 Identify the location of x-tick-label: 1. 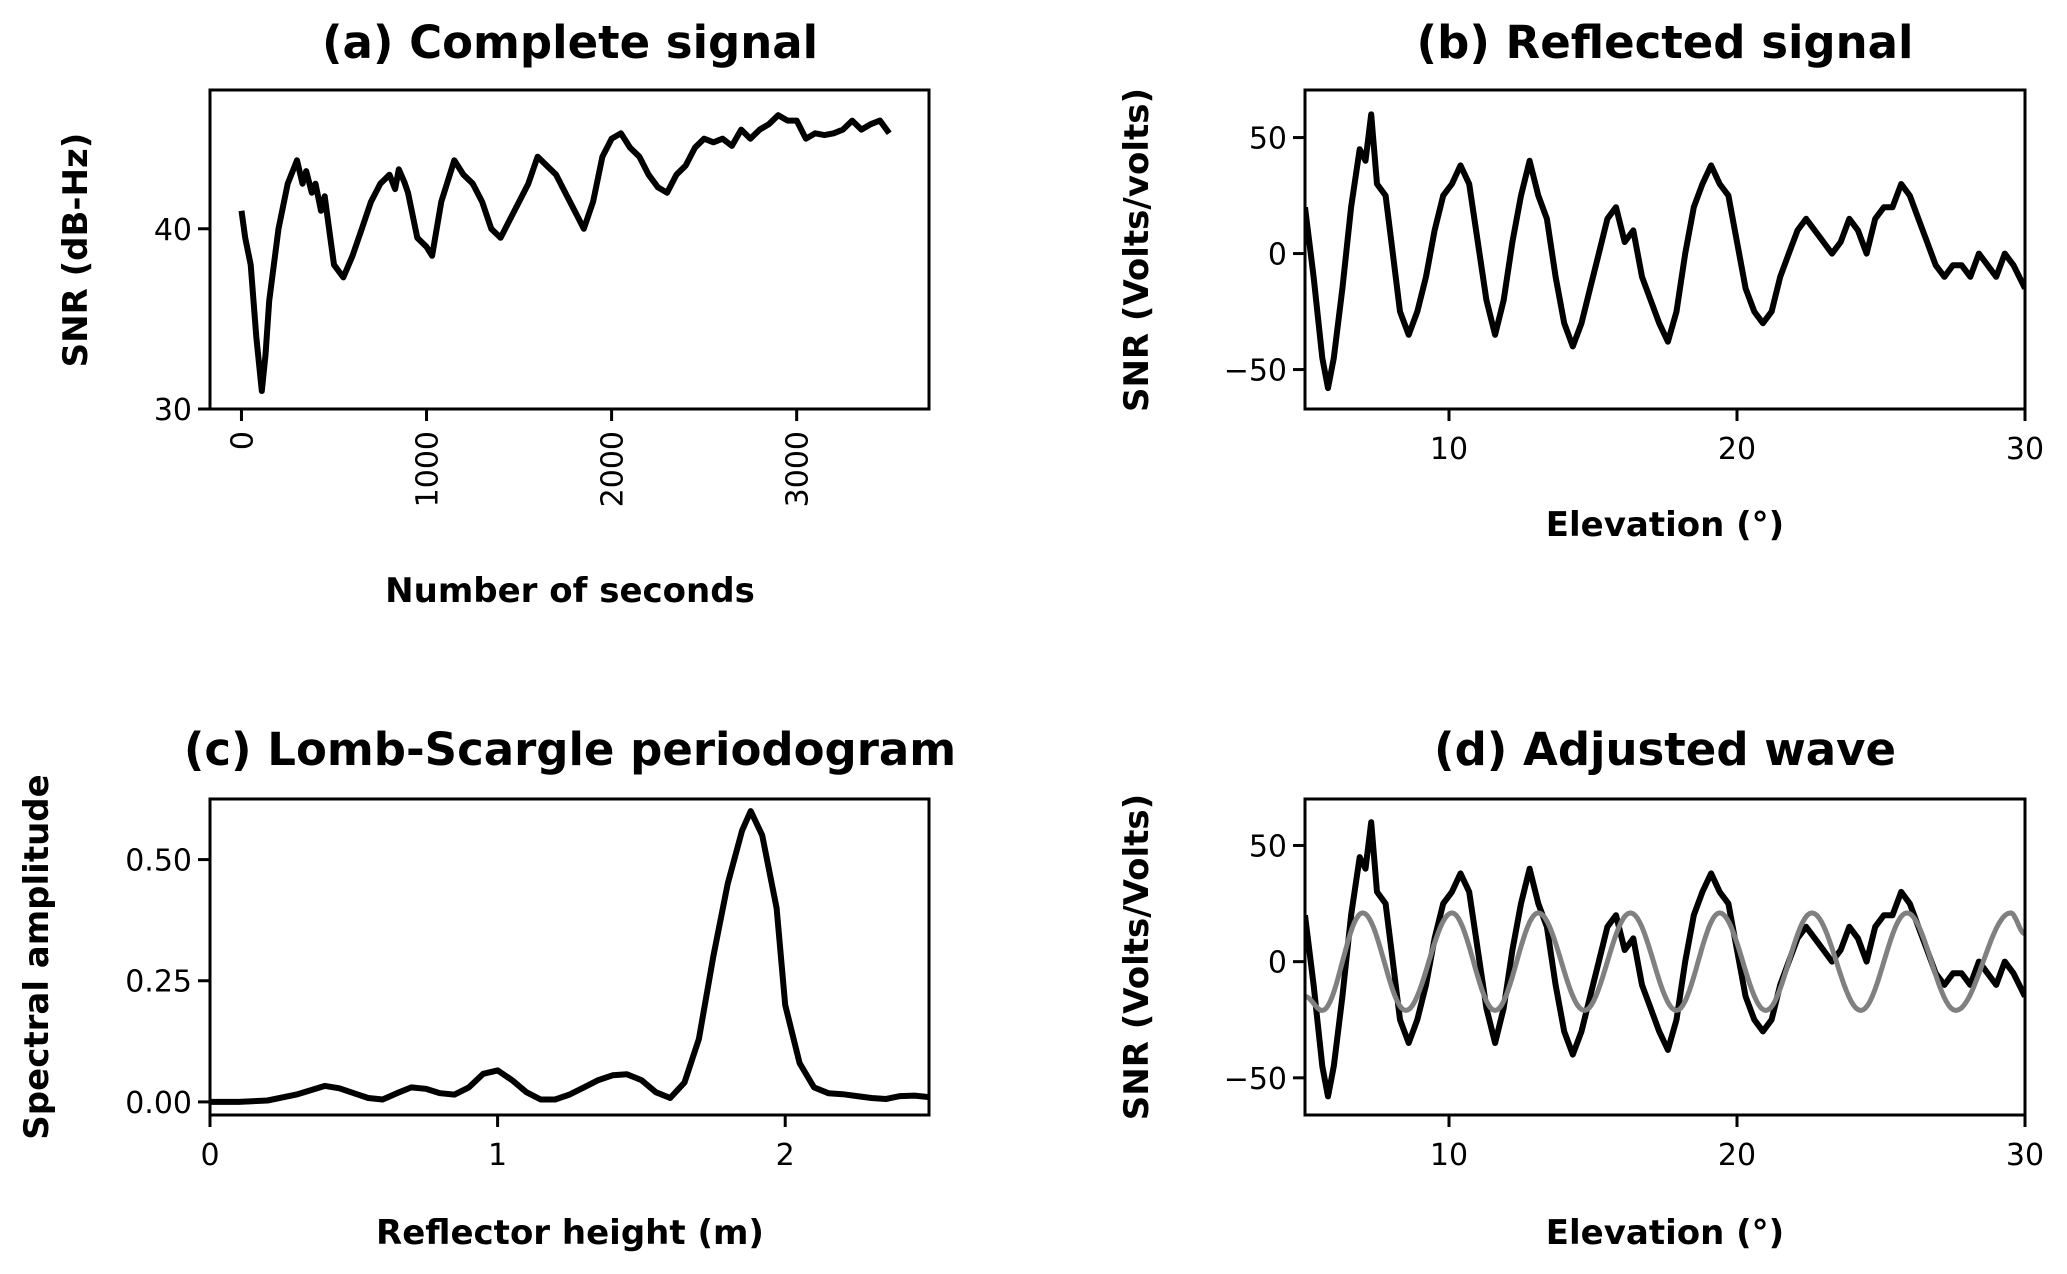
(497, 1155).